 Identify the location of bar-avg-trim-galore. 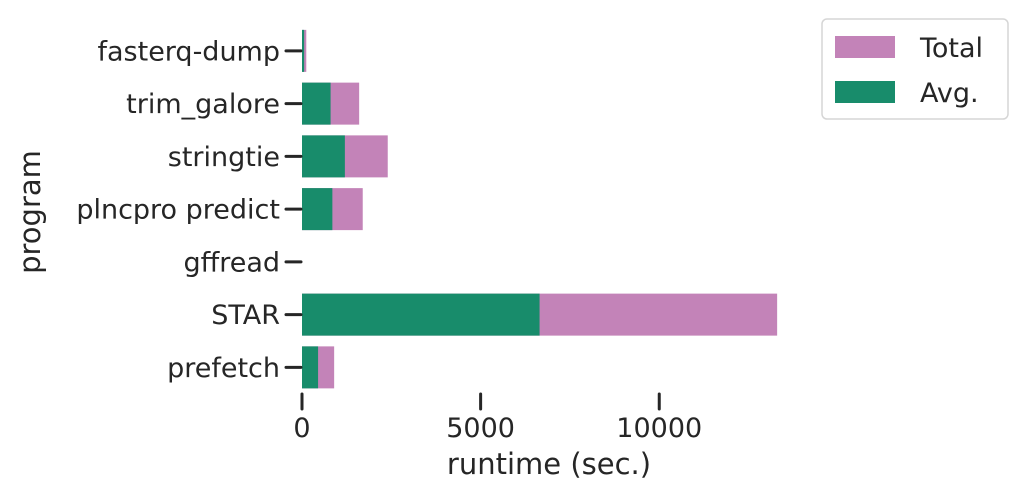
(316, 103).